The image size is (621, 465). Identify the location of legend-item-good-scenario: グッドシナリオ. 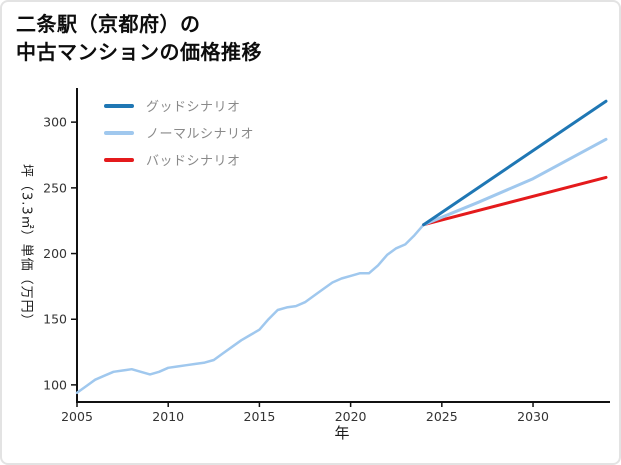
(179, 105).